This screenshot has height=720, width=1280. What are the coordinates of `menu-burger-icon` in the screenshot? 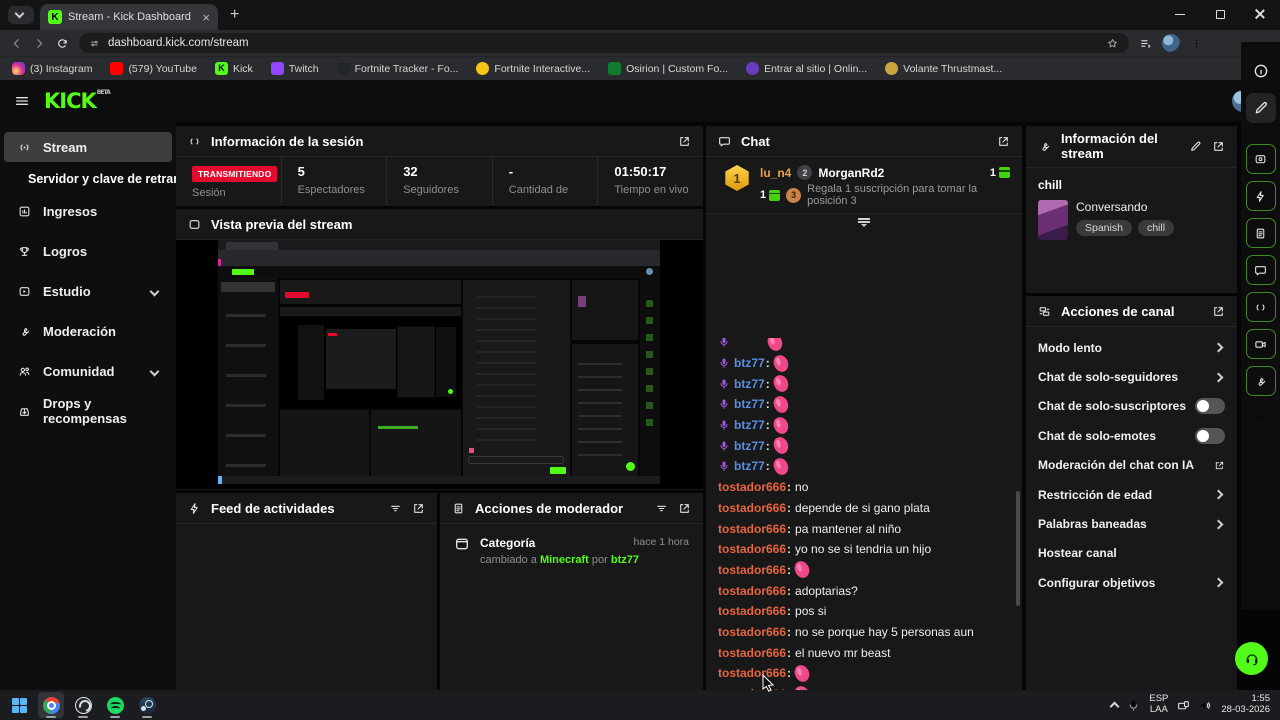 It's located at (22, 101).